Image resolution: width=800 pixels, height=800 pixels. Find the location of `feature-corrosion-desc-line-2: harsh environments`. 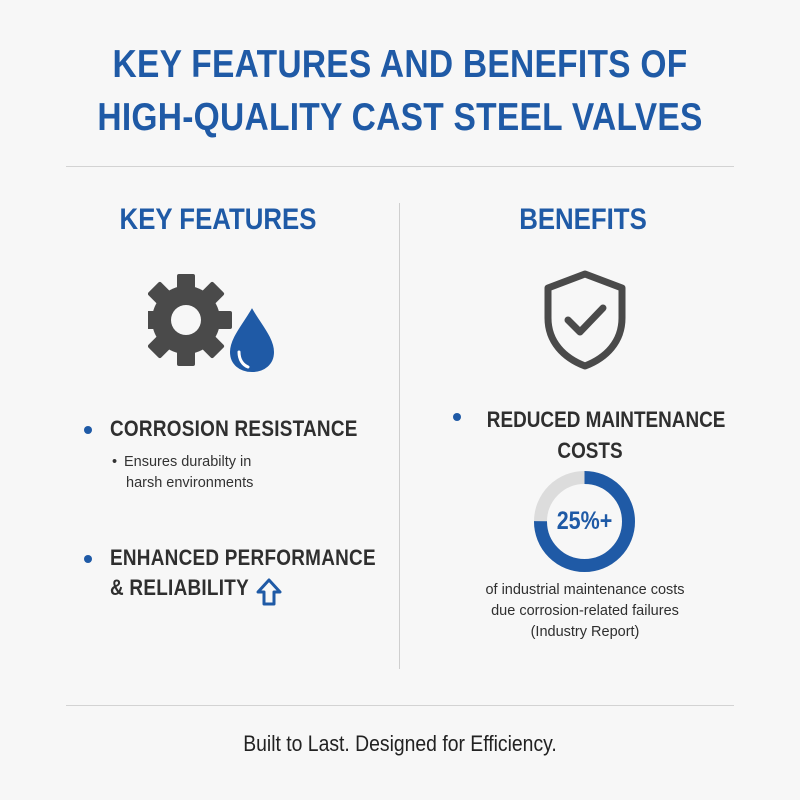

feature-corrosion-desc-line-2: harsh environments is located at coordinates (190, 483).